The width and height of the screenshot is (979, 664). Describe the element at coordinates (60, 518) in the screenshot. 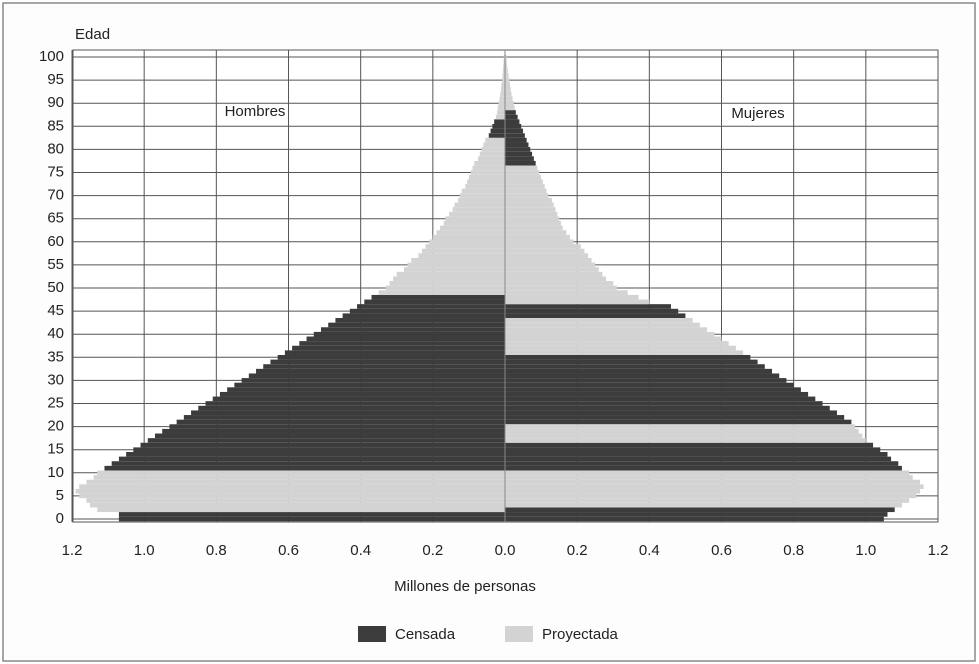

I see `y-tick-label: 0` at that location.